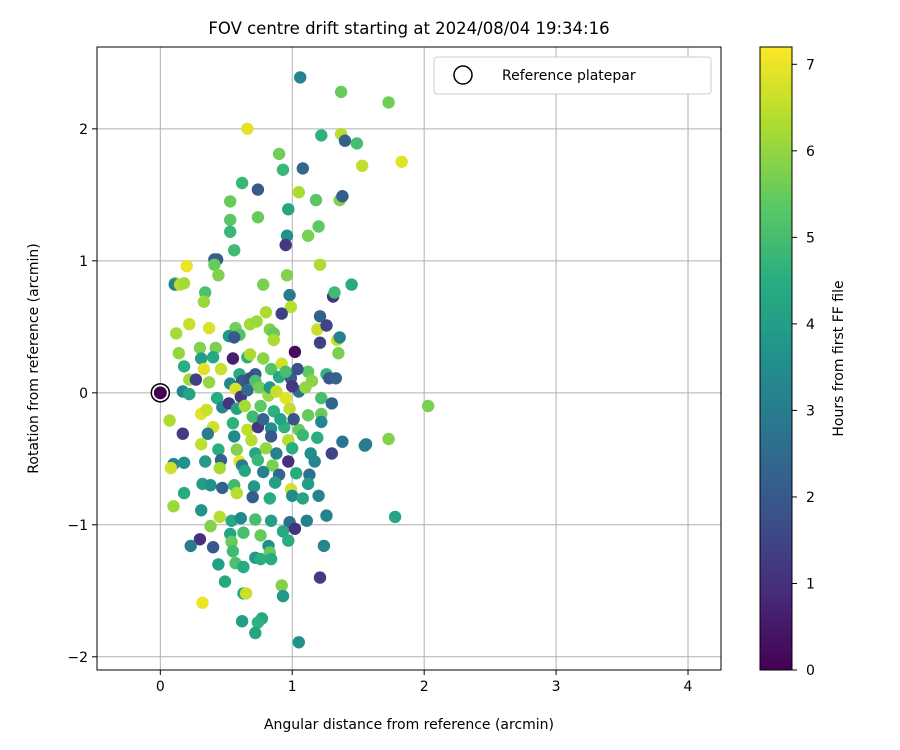 This screenshot has width=900, height=750. What do you see at coordinates (463, 75) in the screenshot?
I see `legend-marker-icon` at bounding box center [463, 75].